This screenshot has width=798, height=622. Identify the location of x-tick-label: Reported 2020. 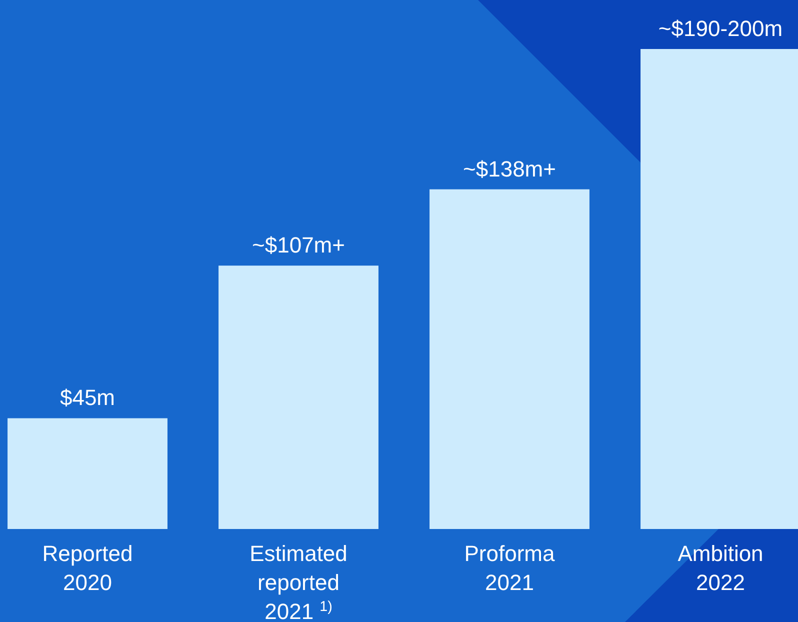
(87, 568).